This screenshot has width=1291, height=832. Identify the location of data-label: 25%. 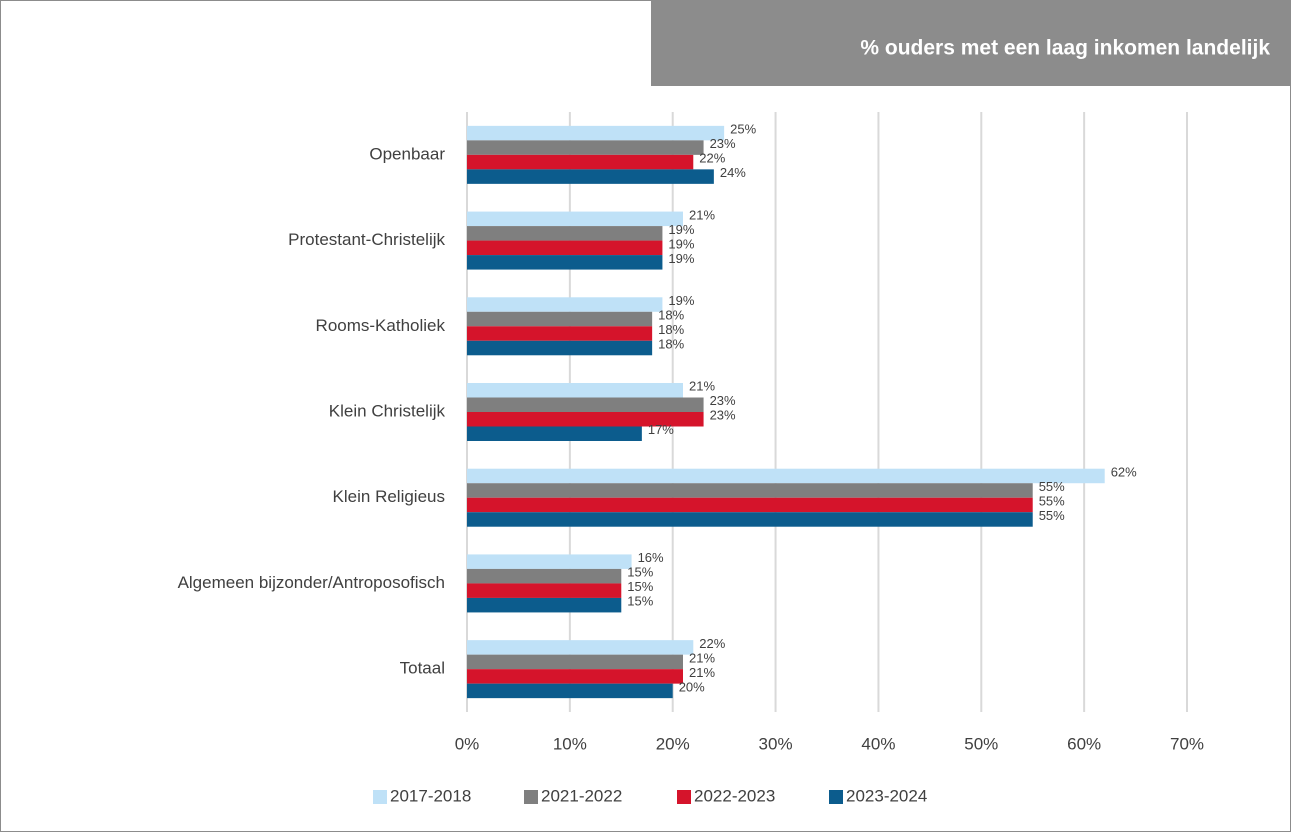
(743, 129).